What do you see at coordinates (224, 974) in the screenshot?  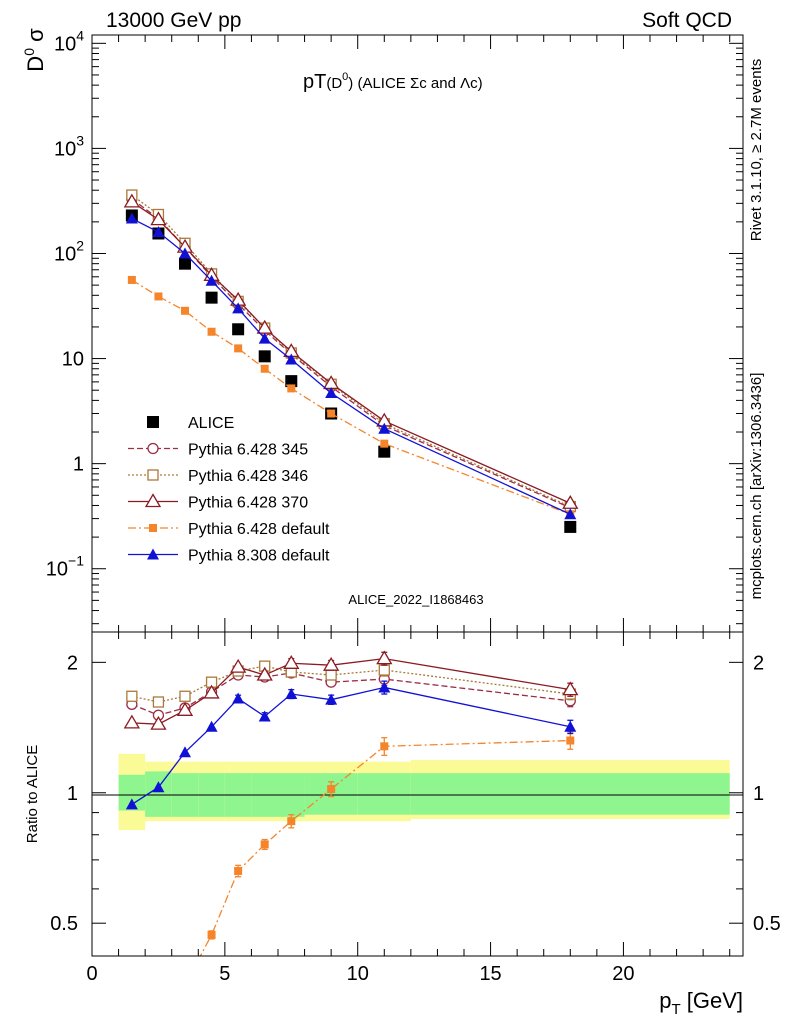 I see `x-tick-label: 5` at bounding box center [224, 974].